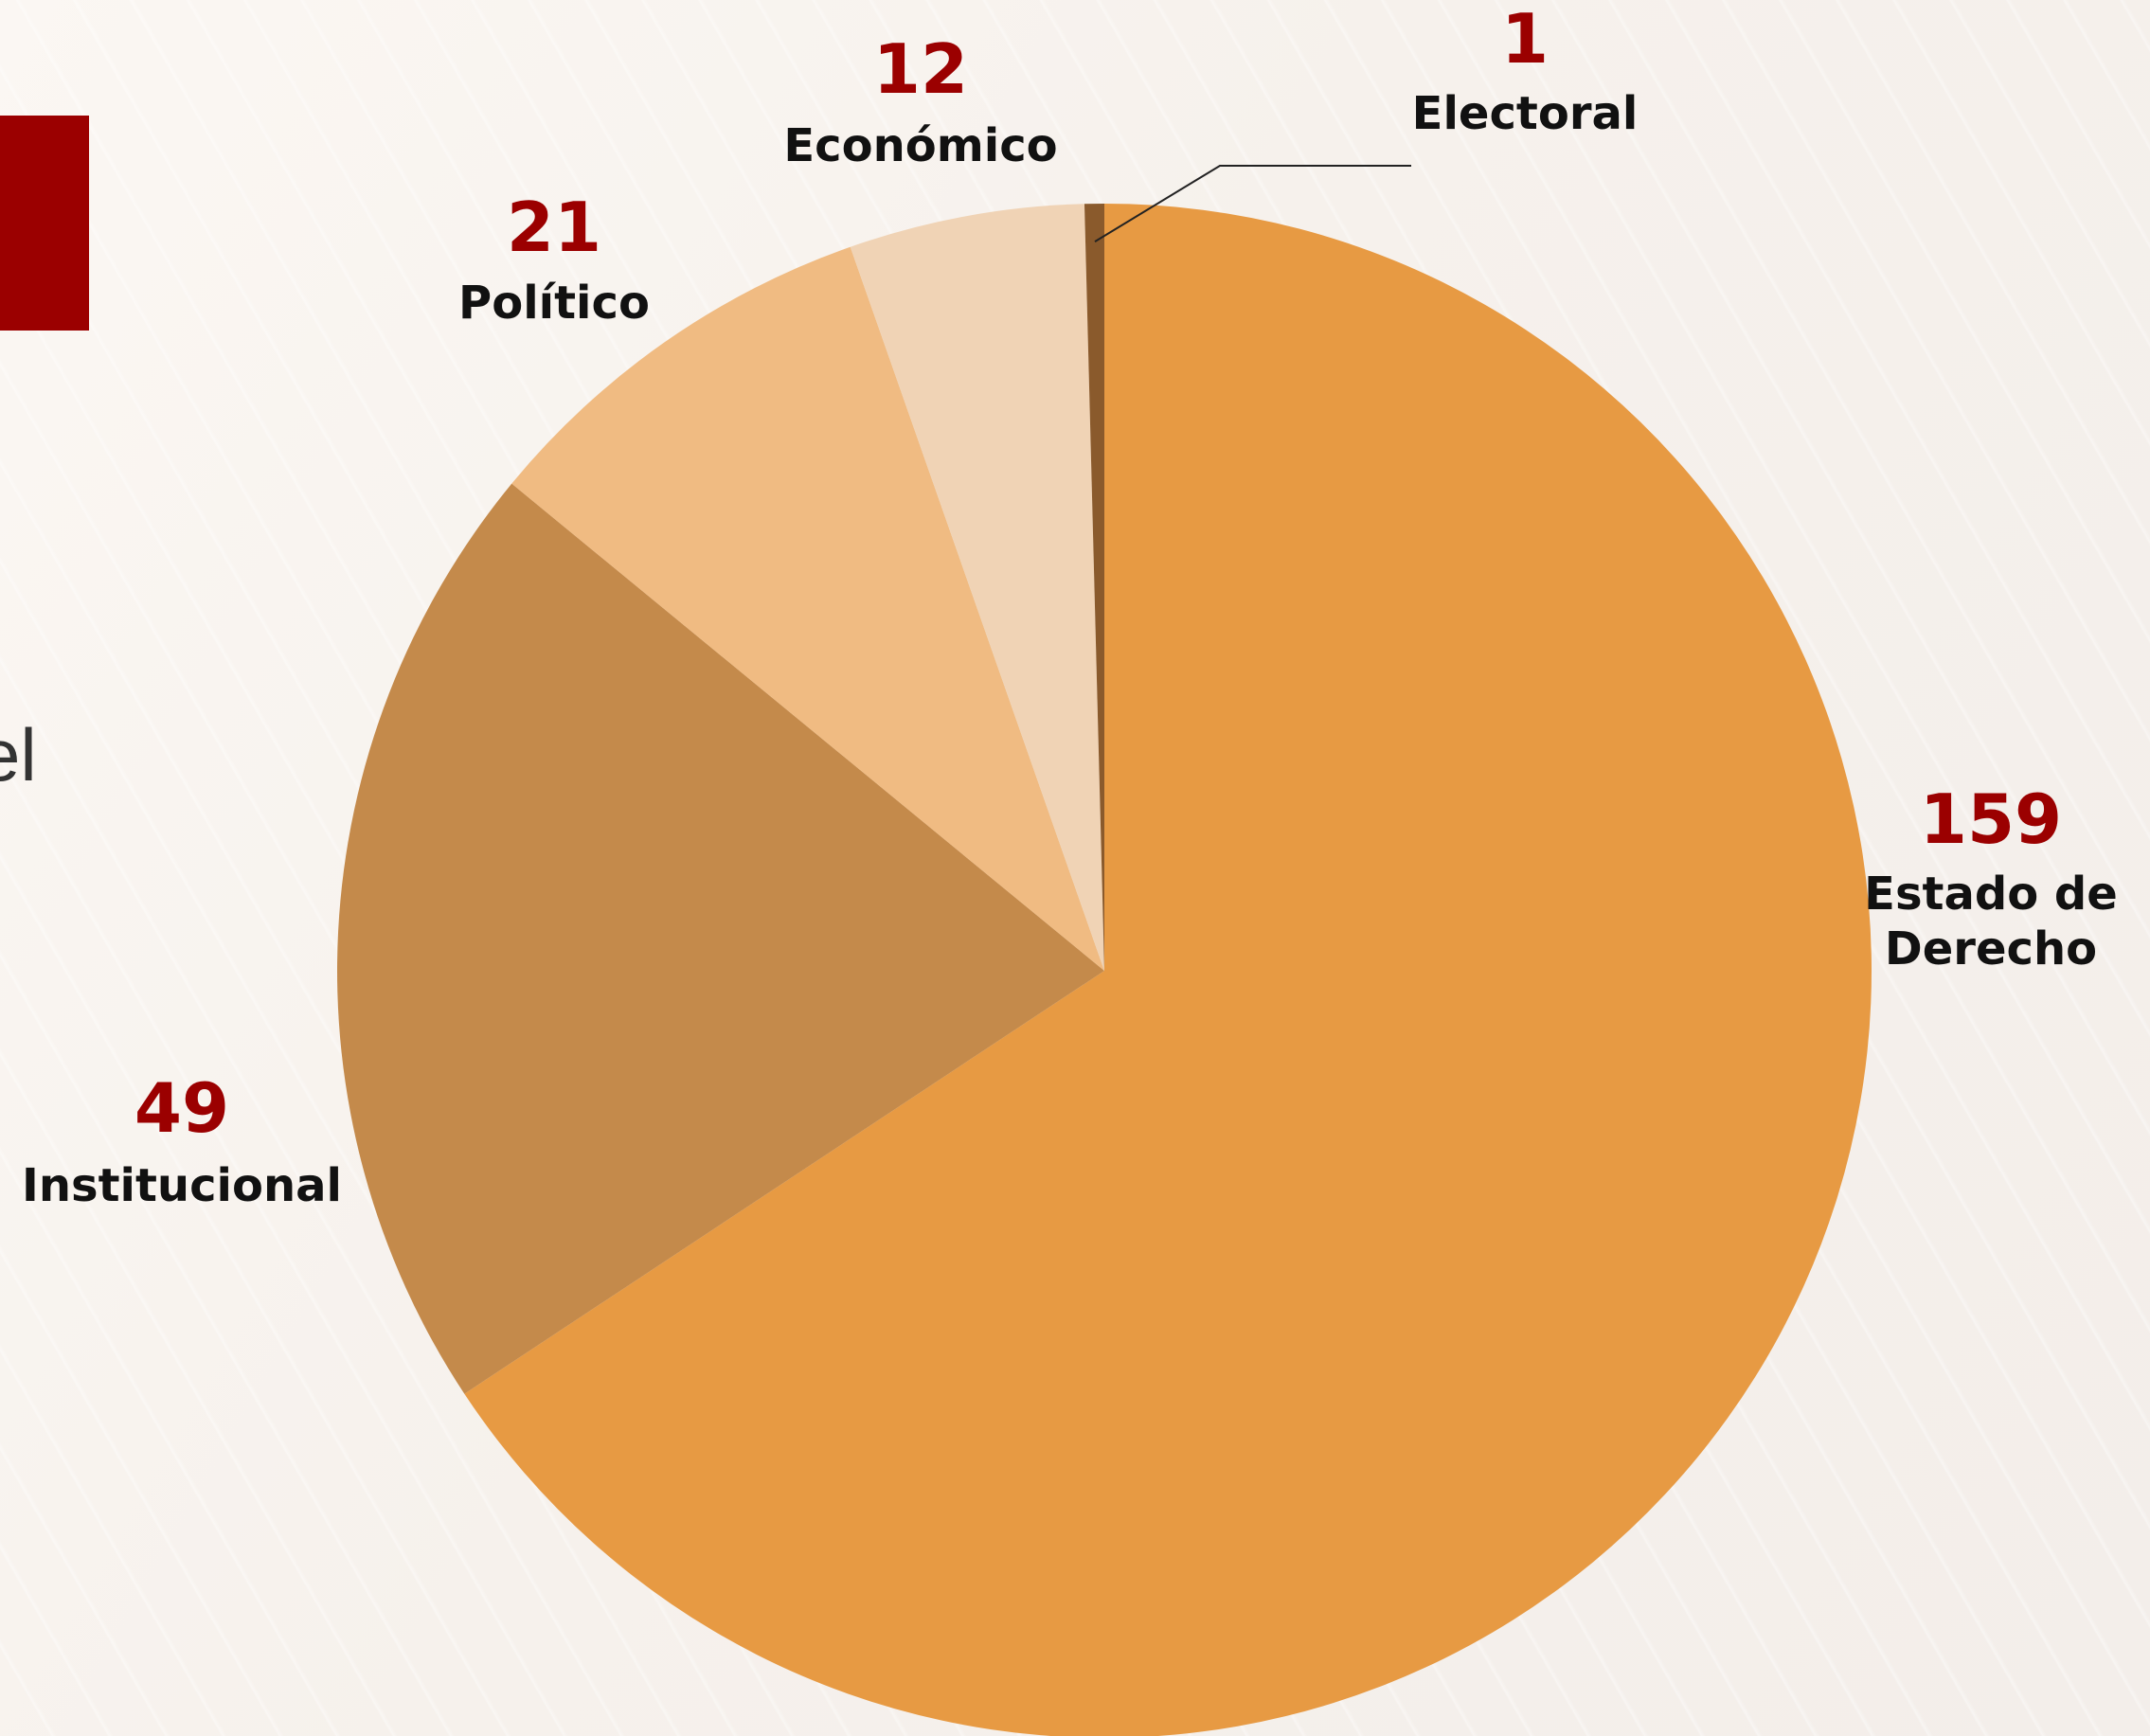  I want to click on pie-slice-politico, so click(808, 608).